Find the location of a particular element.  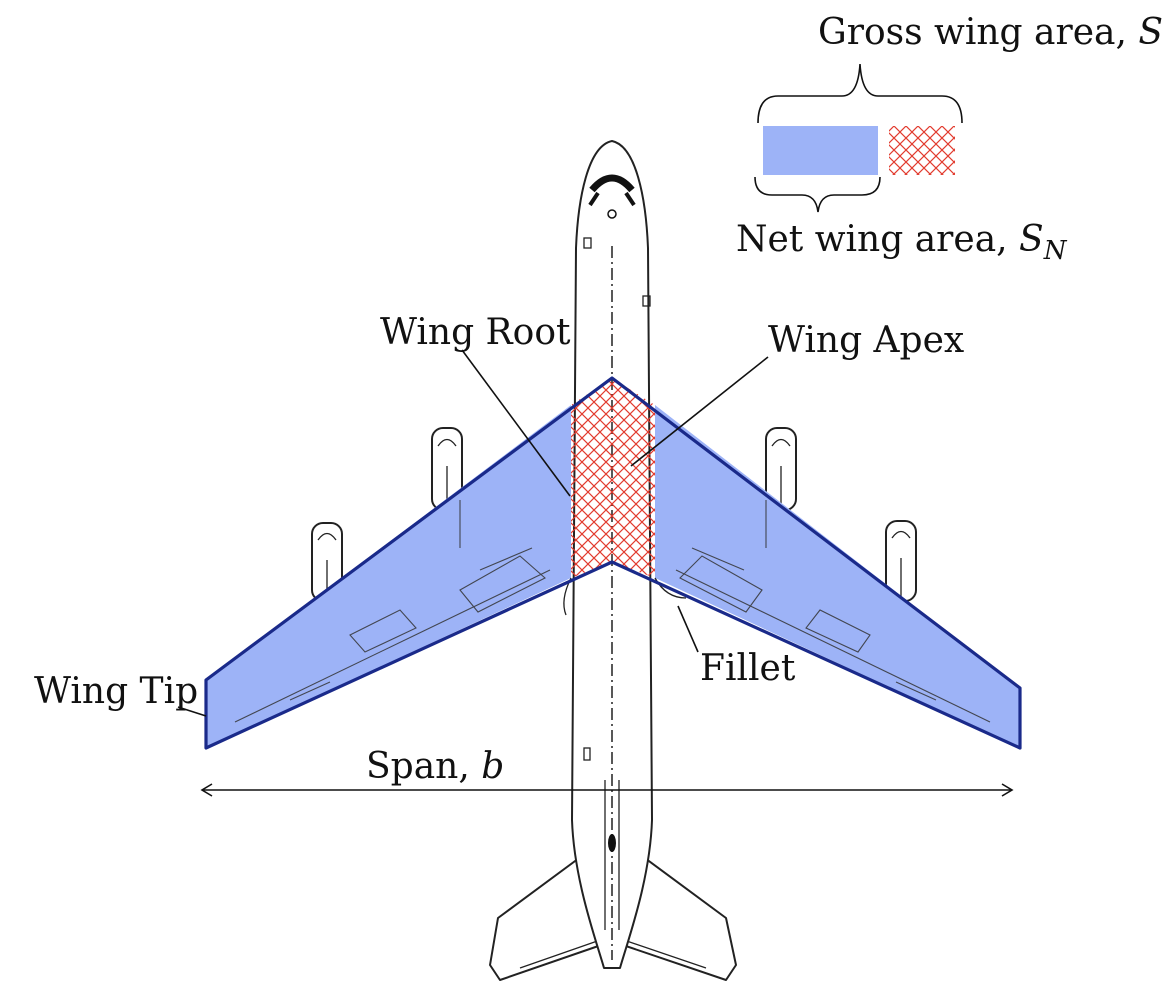

net-wing-area-label: Net wing area, SN is located at coordinates (902, 242).